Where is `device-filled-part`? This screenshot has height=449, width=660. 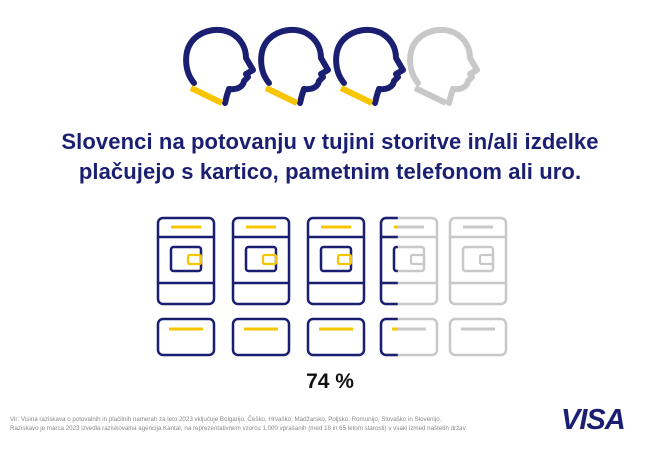 device-filled-part is located at coordinates (401, 286).